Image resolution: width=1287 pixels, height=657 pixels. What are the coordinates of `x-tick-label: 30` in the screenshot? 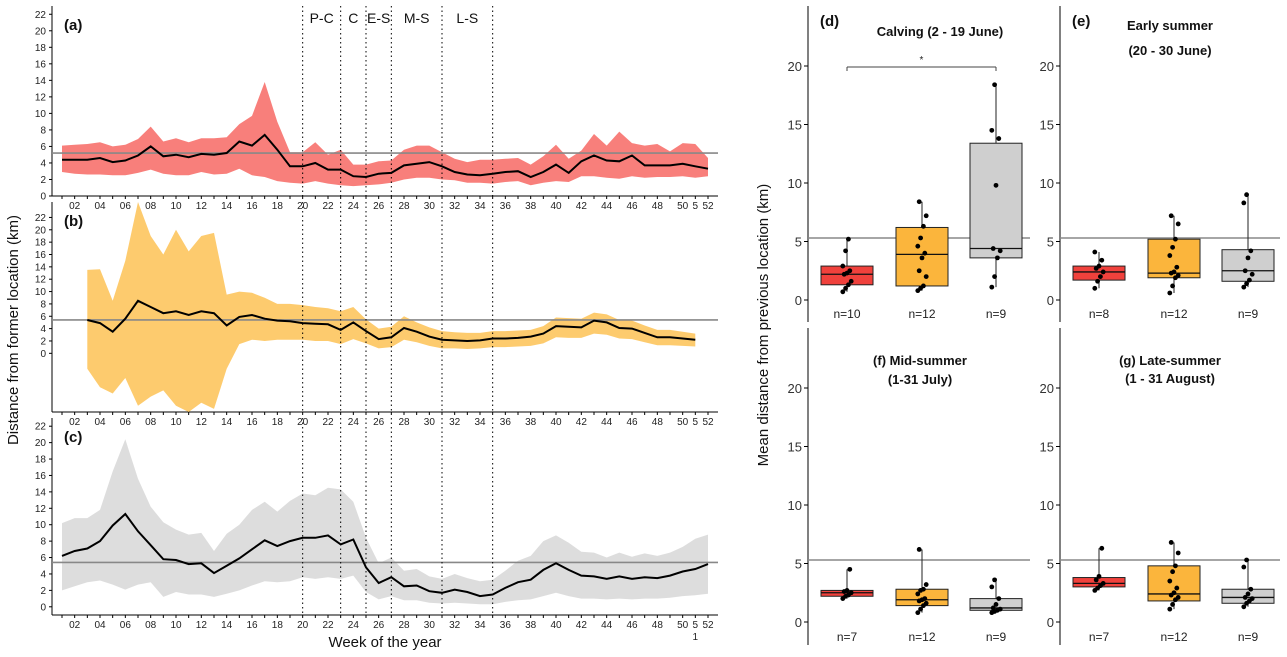 It's located at (430, 206).